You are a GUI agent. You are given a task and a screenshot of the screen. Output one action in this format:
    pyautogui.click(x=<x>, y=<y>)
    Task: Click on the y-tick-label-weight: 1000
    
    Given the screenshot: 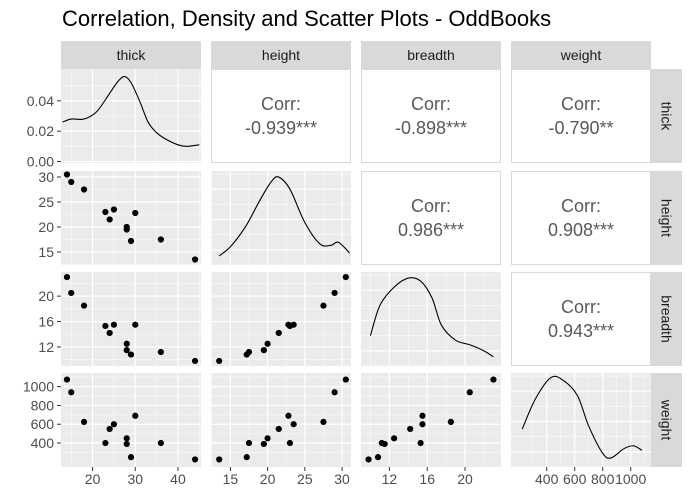 What is the action you would take?
    pyautogui.click(x=38, y=387)
    